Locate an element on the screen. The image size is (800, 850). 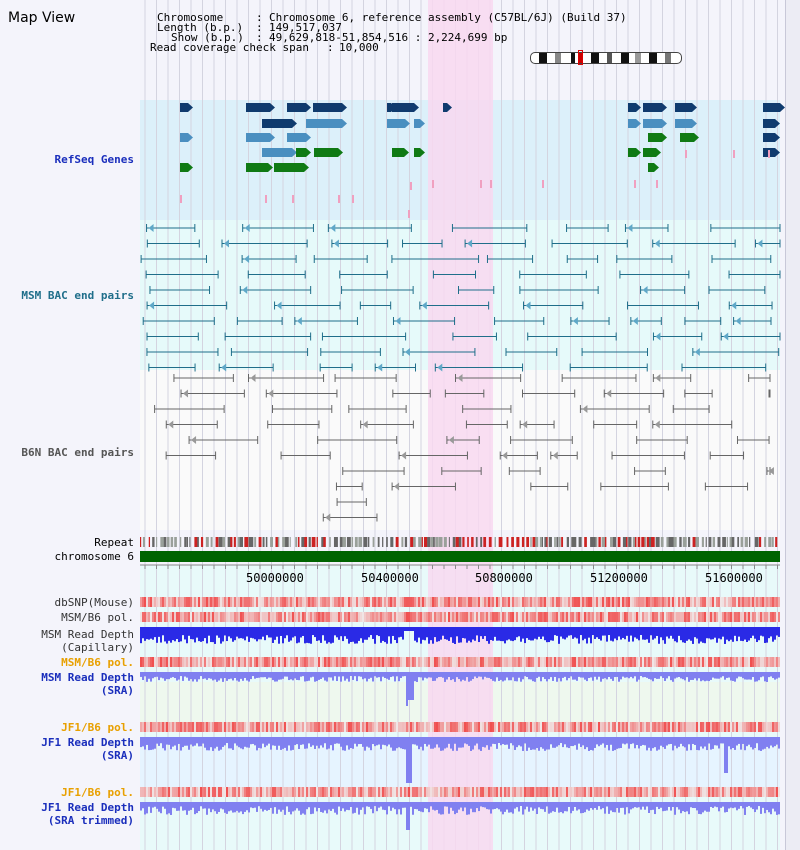
b6n-bac-arrow is located at coordinates (555, 455).